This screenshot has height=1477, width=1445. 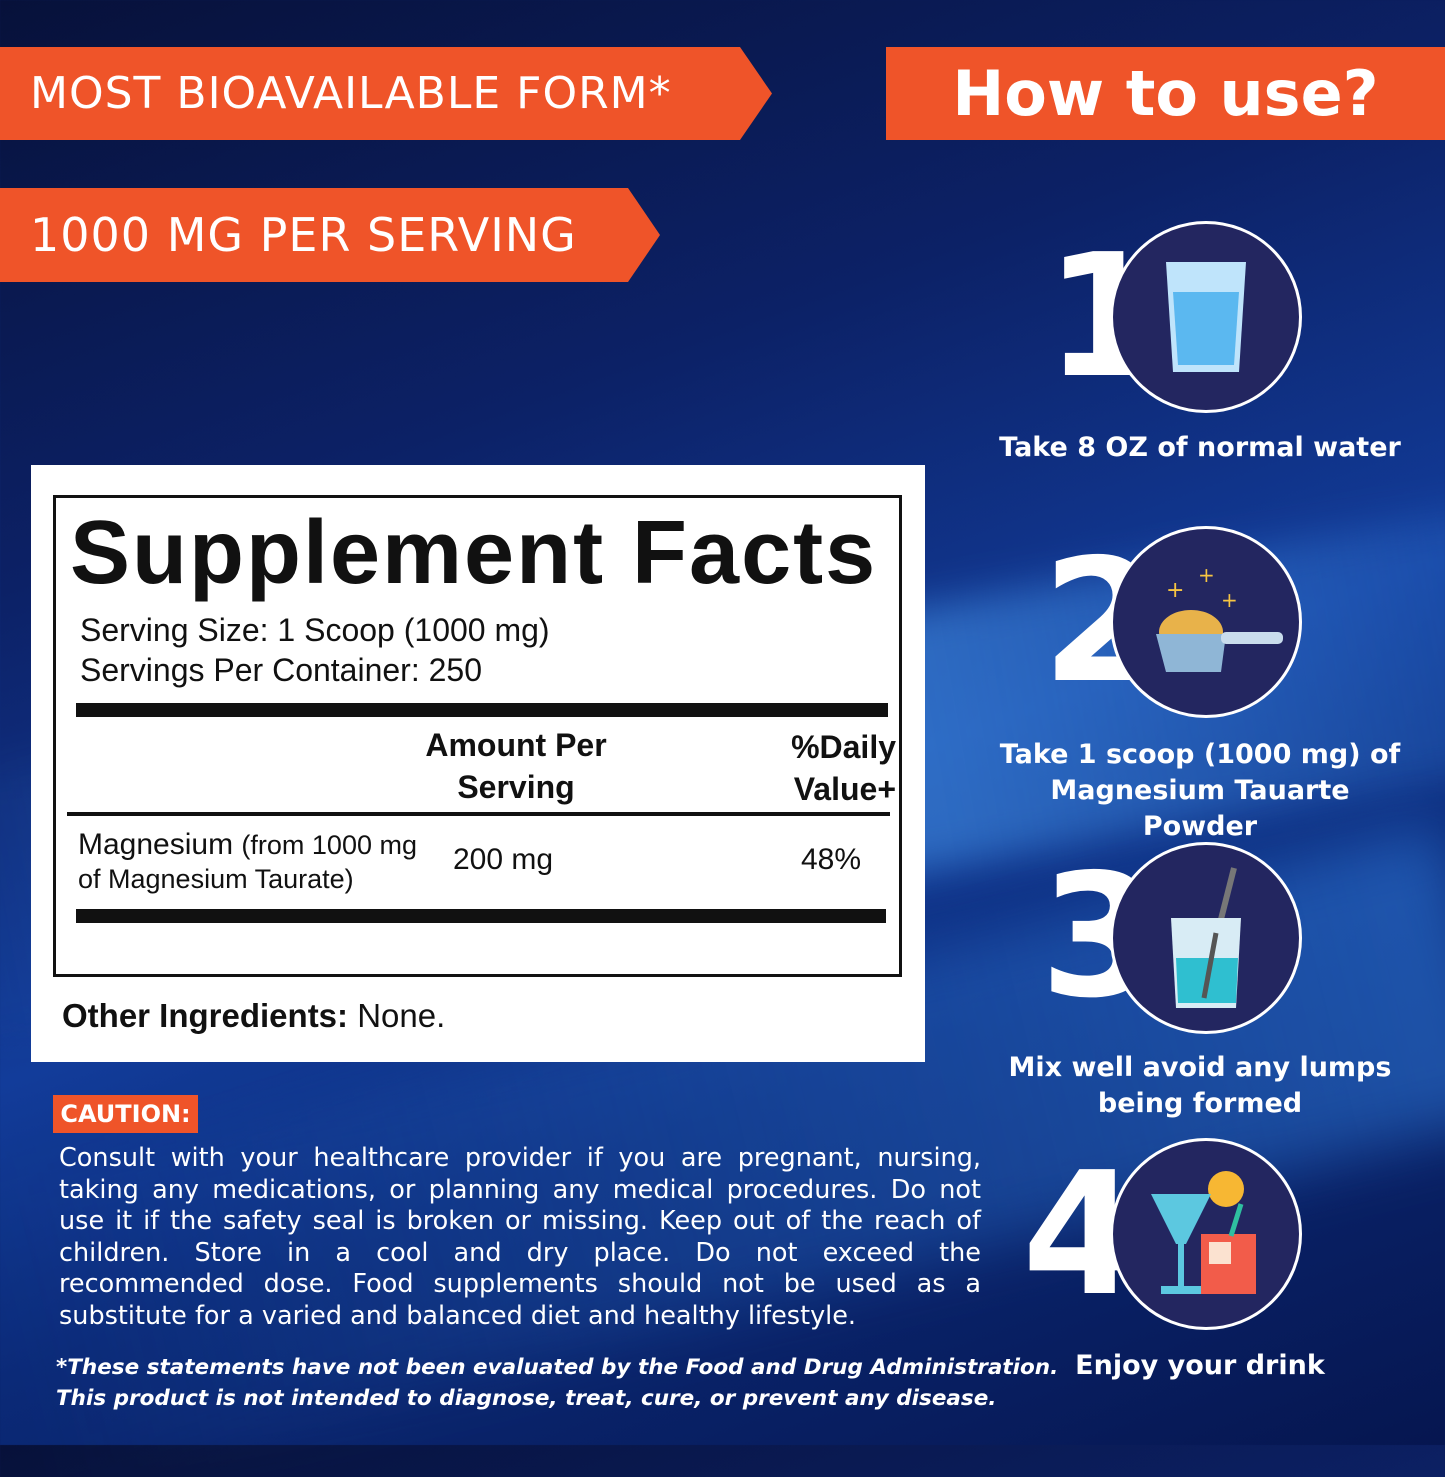 What do you see at coordinates (205, 1015) in the screenshot?
I see `other-ingredients-label: Other Ingredients:` at bounding box center [205, 1015].